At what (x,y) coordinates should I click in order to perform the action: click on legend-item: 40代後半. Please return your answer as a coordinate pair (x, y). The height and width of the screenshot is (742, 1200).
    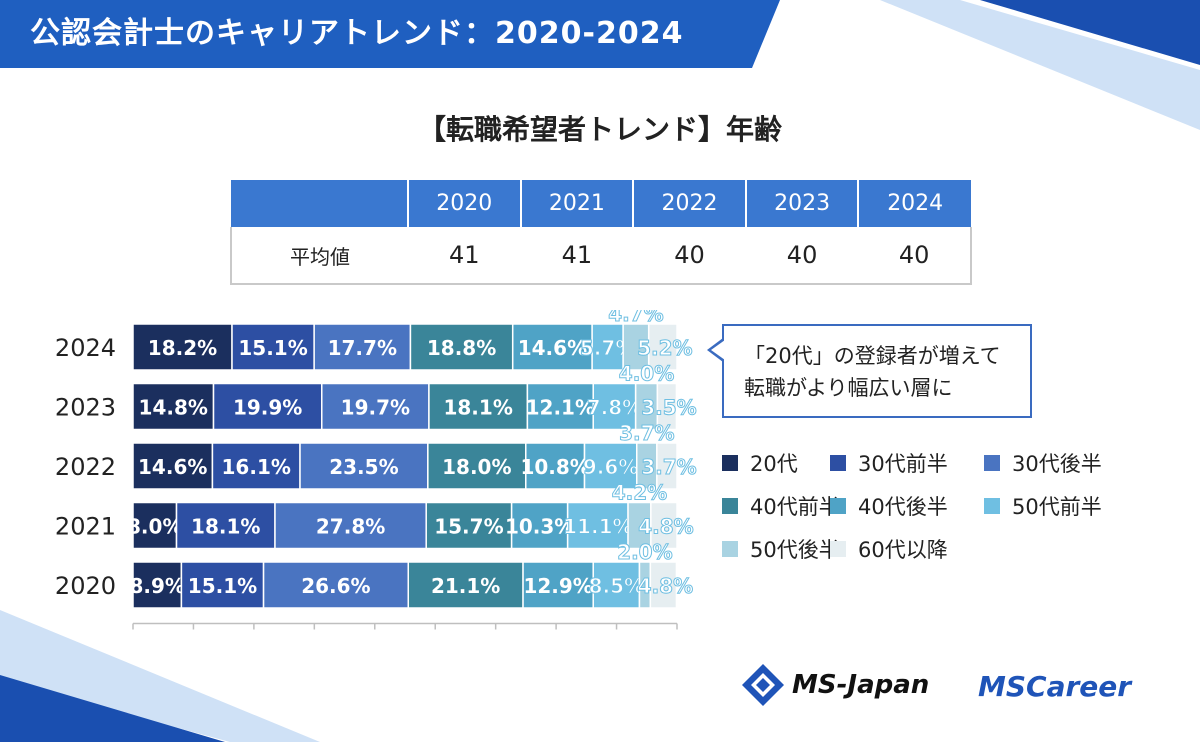
    Looking at the image, I should click on (889, 506).